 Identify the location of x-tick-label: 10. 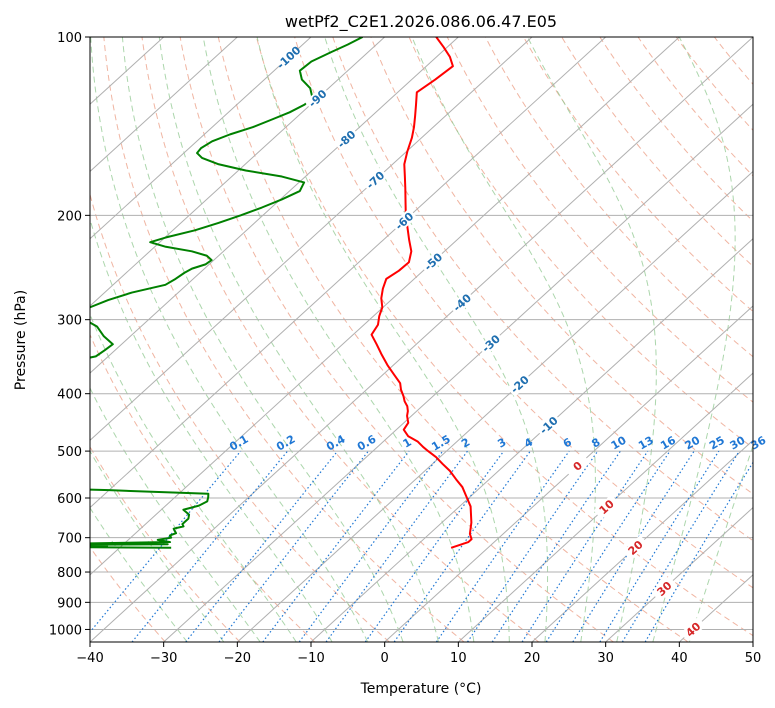
(458, 658).